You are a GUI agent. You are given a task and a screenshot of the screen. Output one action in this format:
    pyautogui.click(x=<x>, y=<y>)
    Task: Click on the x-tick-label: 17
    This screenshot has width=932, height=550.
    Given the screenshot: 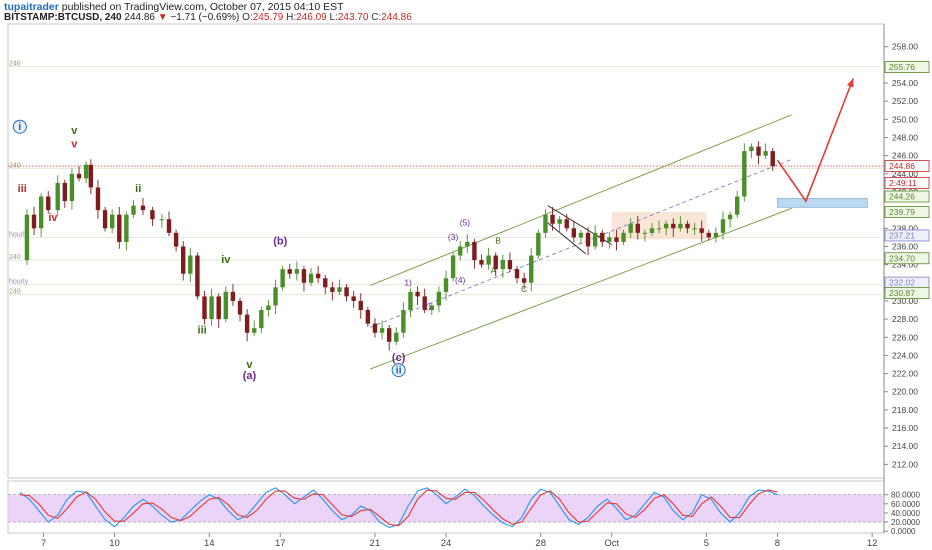 What is the action you would take?
    pyautogui.click(x=280, y=543)
    